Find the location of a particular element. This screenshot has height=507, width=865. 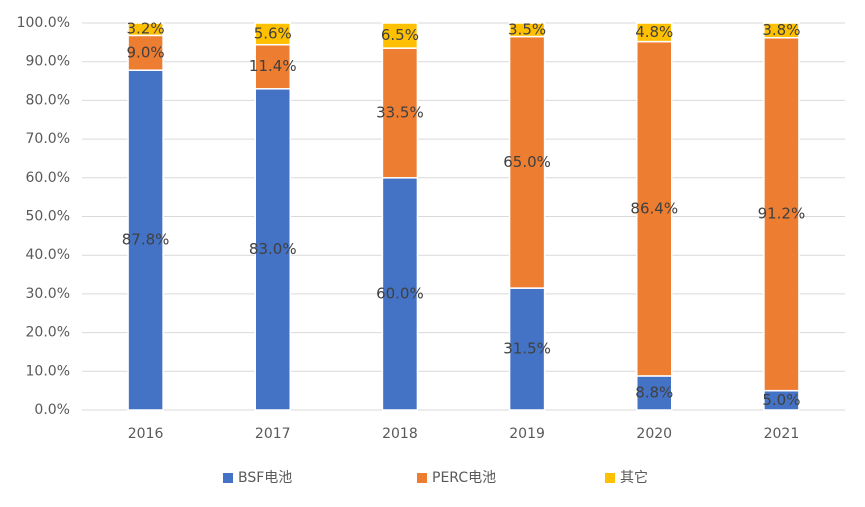

y-tick-label: 100.0% is located at coordinates (43, 23).